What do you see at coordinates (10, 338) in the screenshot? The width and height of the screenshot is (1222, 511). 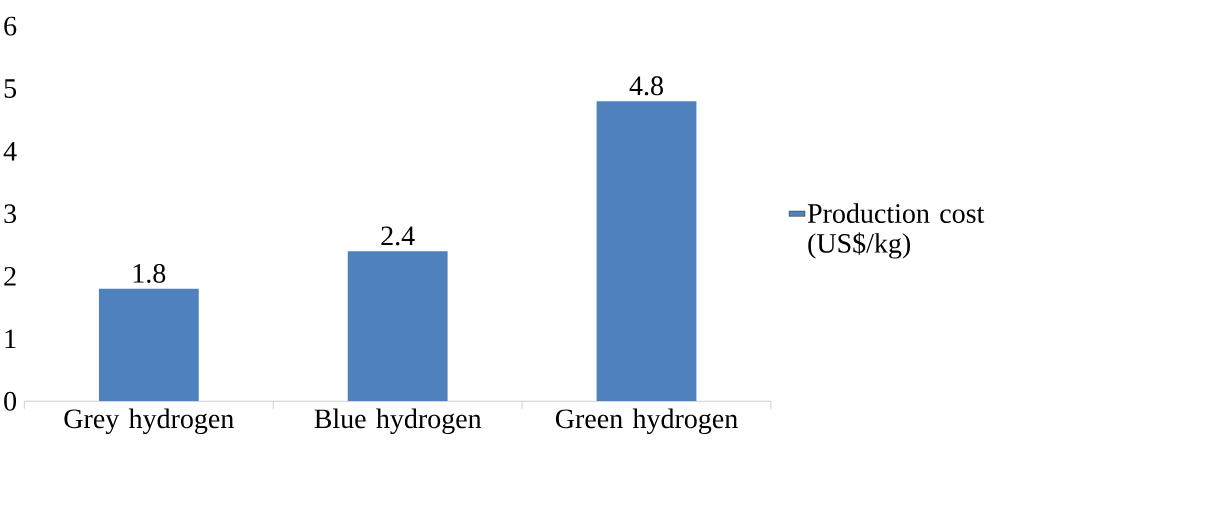 I see `y-tick-label: 1` at bounding box center [10, 338].